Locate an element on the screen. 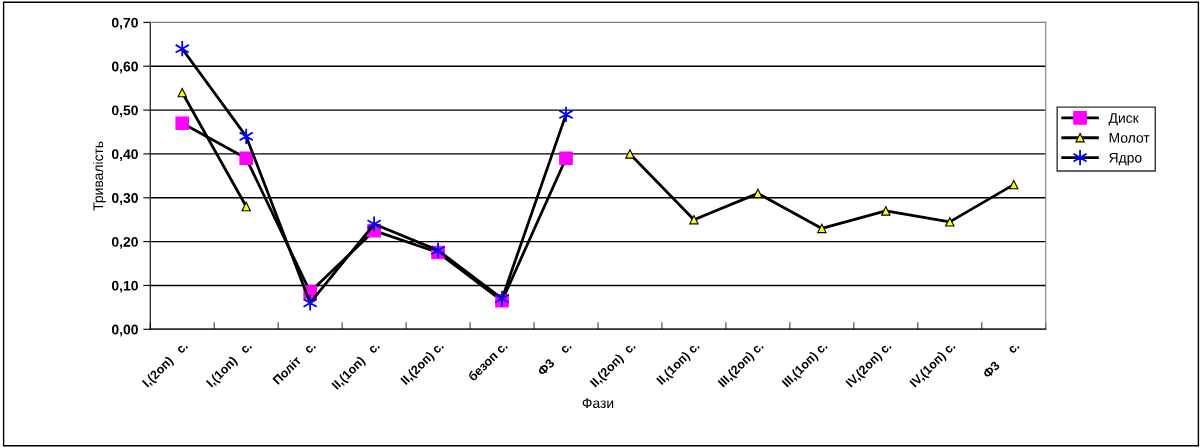  legend-label: Диск is located at coordinates (1123, 119).